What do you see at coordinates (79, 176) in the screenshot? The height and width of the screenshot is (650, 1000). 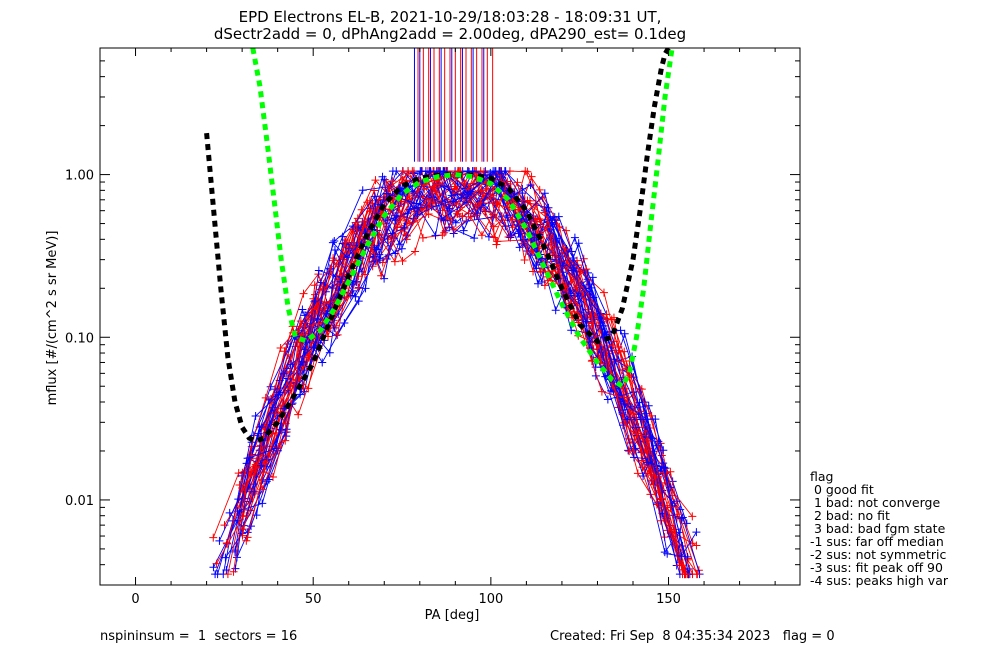 I see `y-tick-label: 1.00` at bounding box center [79, 176].